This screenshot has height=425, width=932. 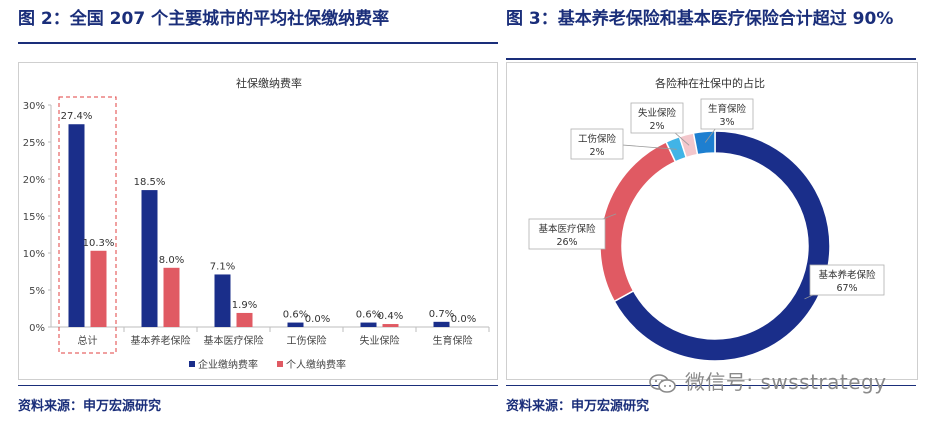 What do you see at coordinates (37, 291) in the screenshot?
I see `y-tick-label: 5%` at bounding box center [37, 291].